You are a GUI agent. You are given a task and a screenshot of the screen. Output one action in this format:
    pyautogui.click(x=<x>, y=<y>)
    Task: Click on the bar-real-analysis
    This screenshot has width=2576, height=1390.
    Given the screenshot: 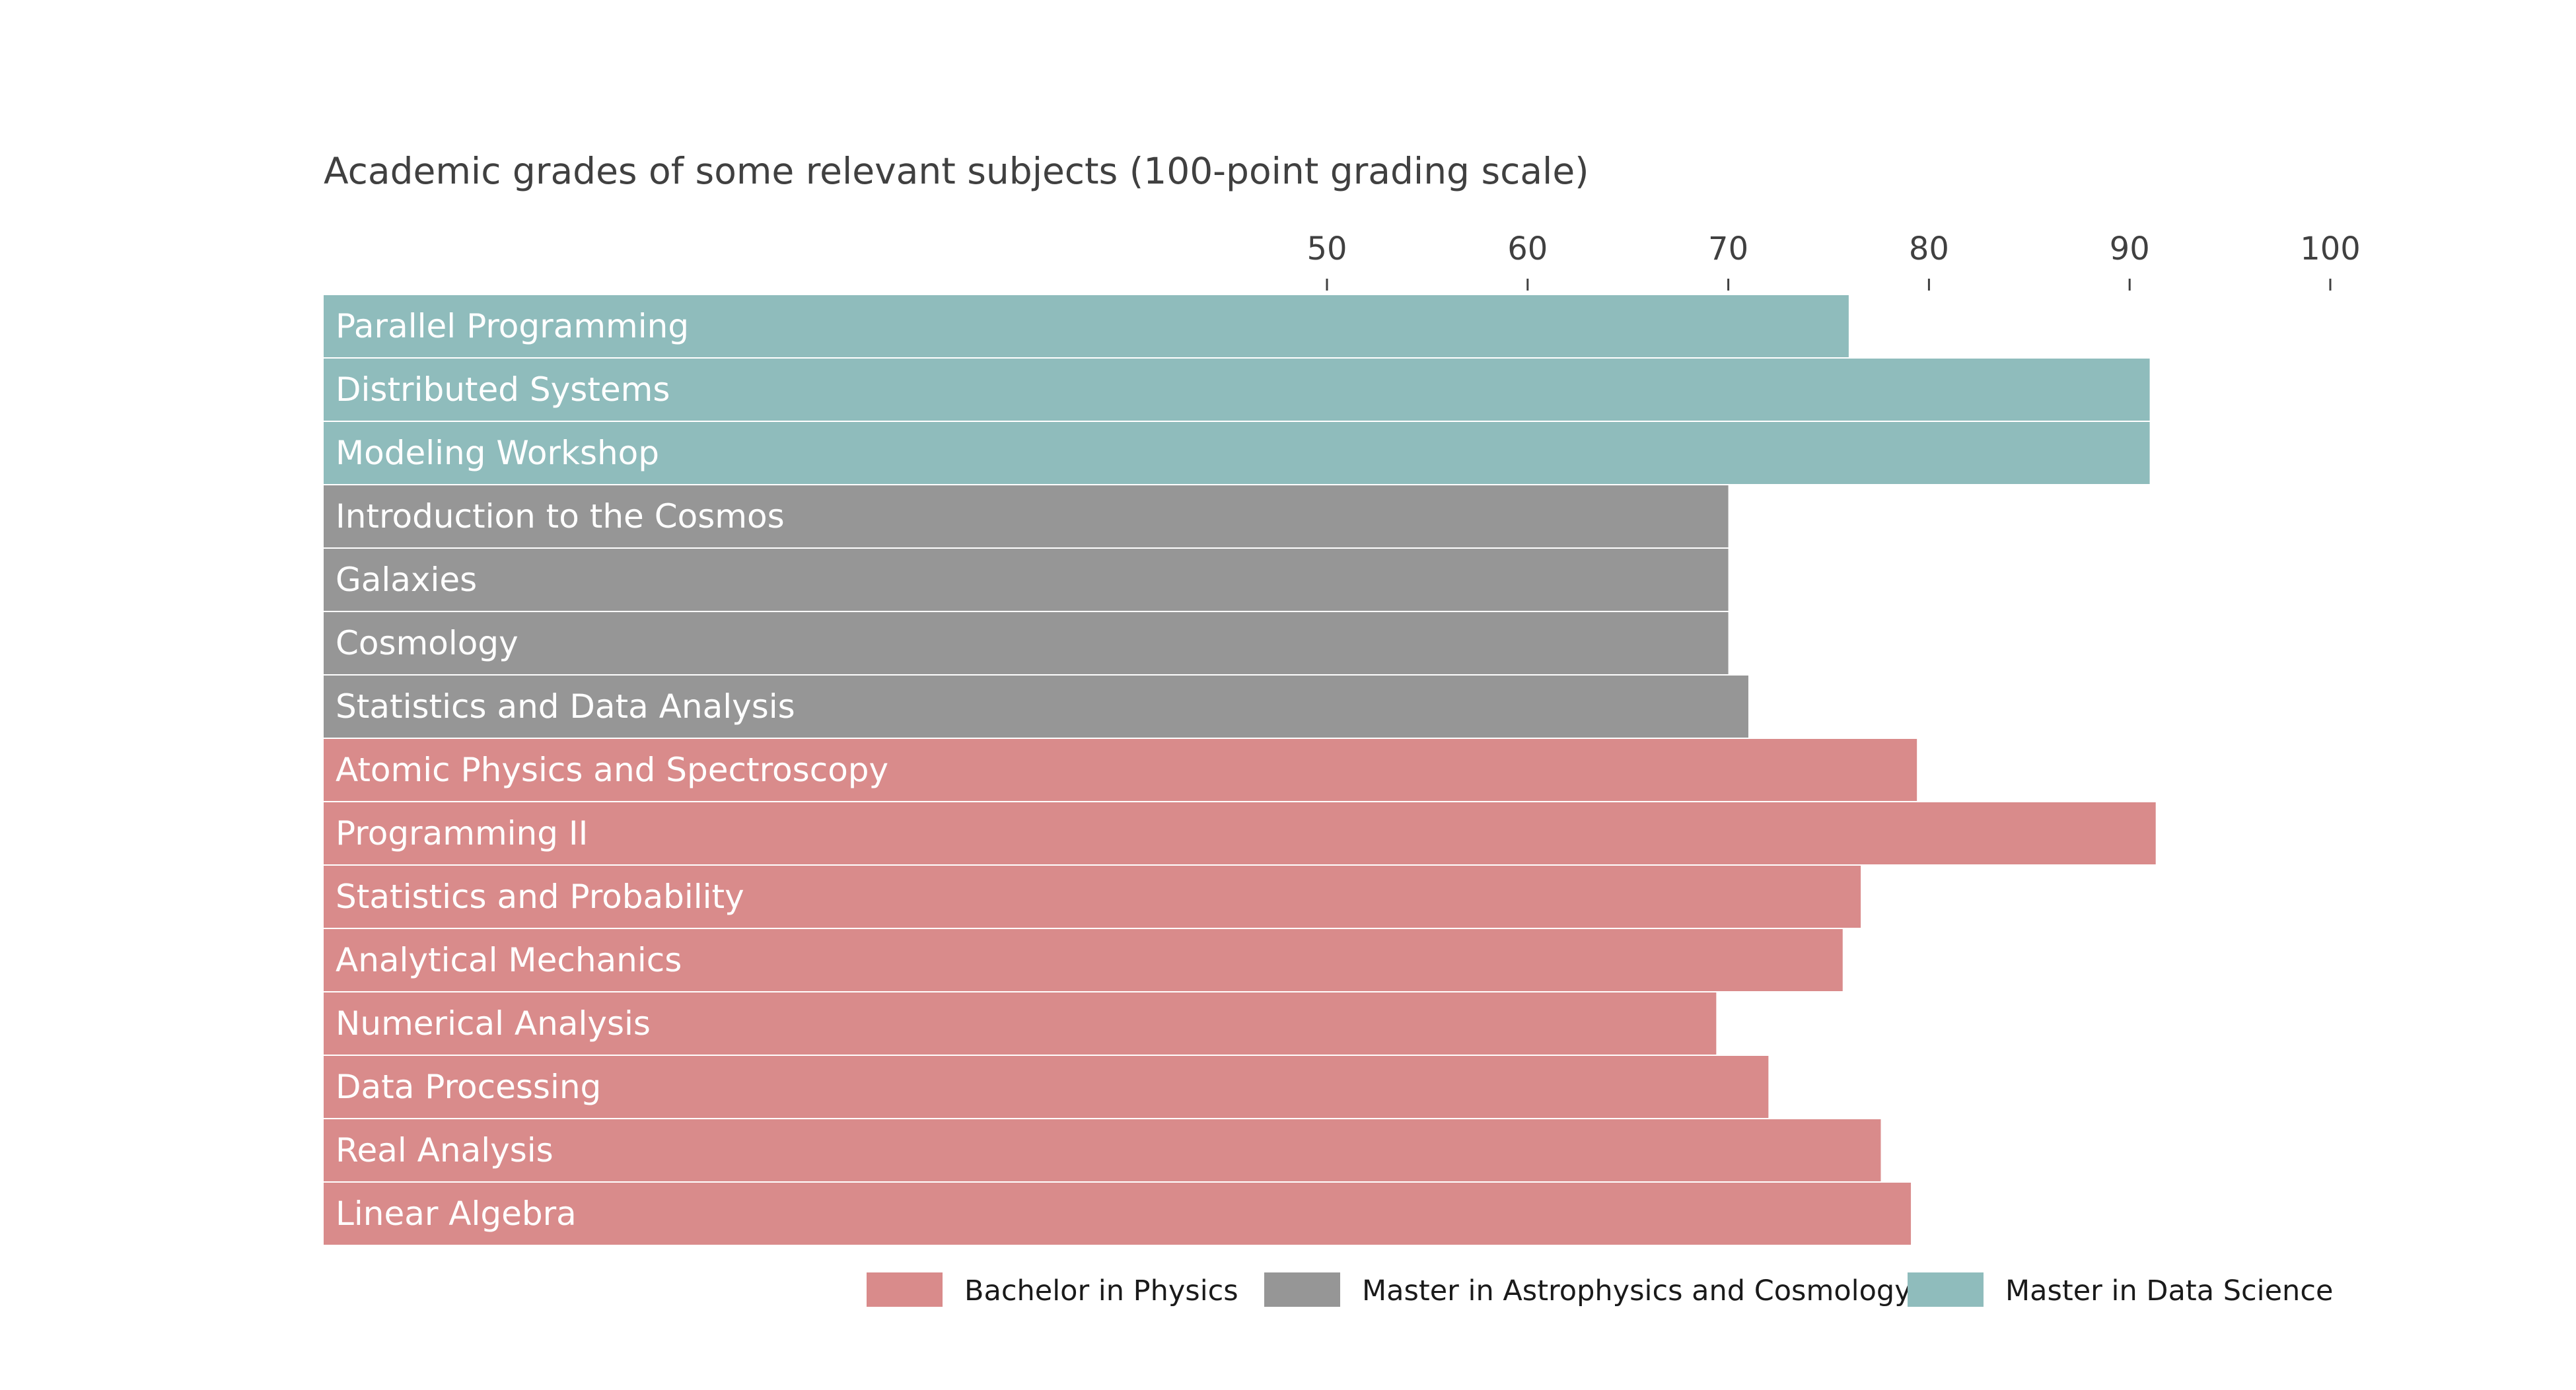 What is the action you would take?
    pyautogui.click(x=1103, y=1150)
    